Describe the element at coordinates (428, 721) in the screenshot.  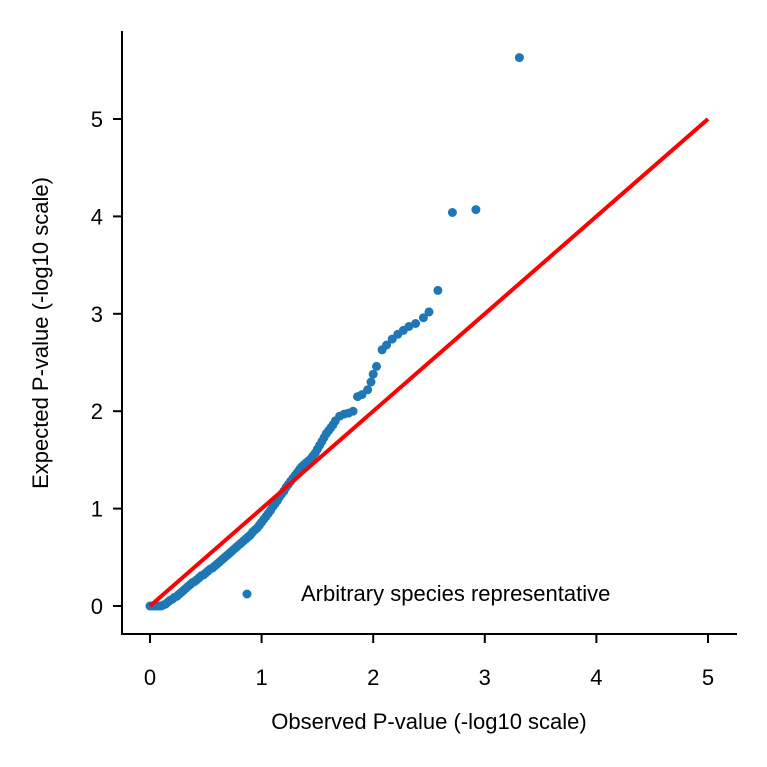
I see `x-axis-label: Observed P-value (-log10 scale)` at that location.